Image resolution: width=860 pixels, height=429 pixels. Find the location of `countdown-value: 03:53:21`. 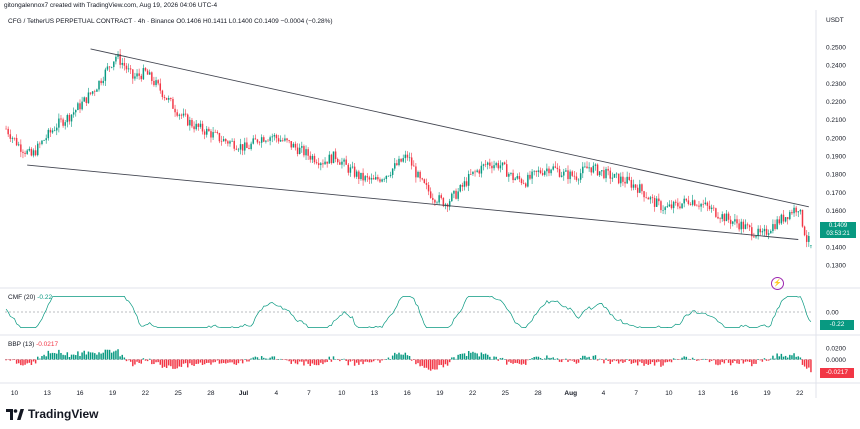

countdown-value: 03:53:21 is located at coordinates (838, 234).